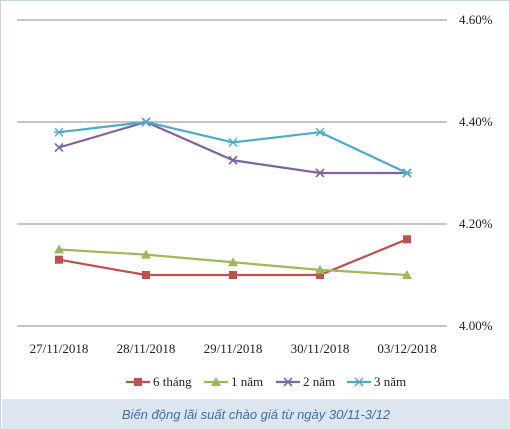 The image size is (510, 429). What do you see at coordinates (476, 121) in the screenshot?
I see `y-tick-label: 4.40%` at bounding box center [476, 121].